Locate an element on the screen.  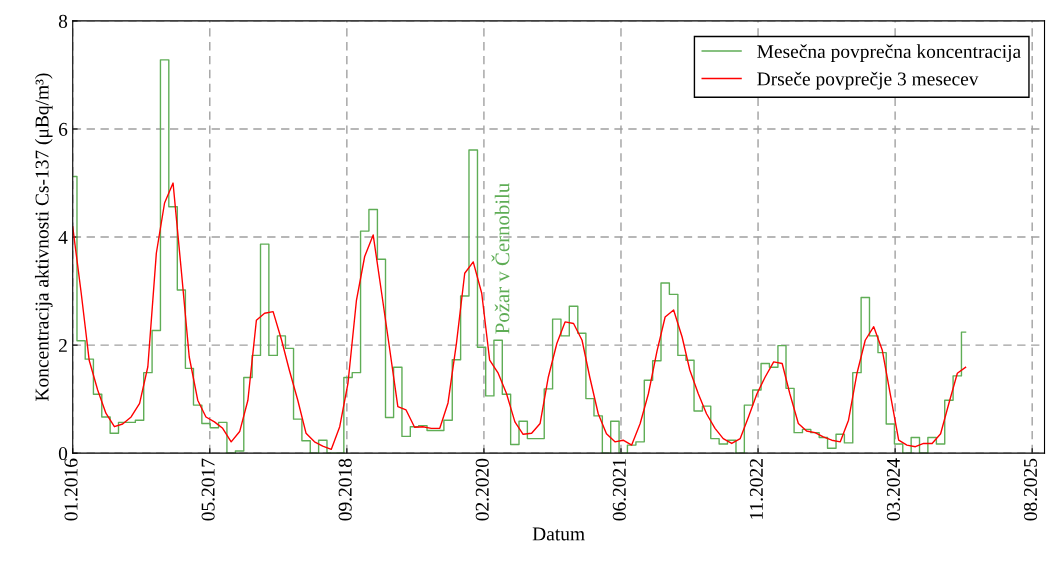
x-tick-label: 05.2017 is located at coordinates (208, 489).